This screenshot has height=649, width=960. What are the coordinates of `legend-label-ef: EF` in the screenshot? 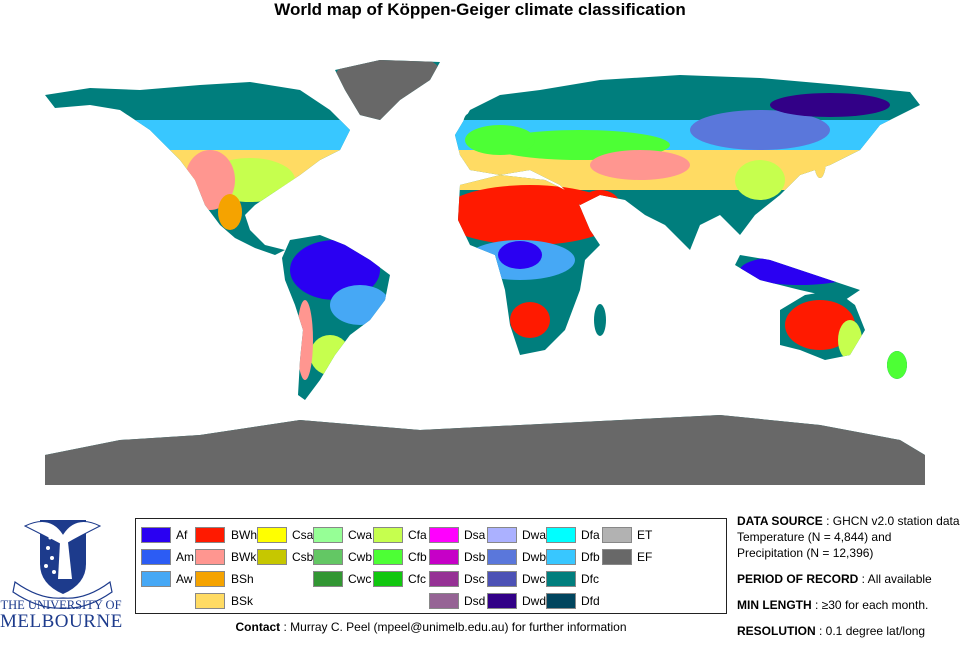 It's located at (645, 557).